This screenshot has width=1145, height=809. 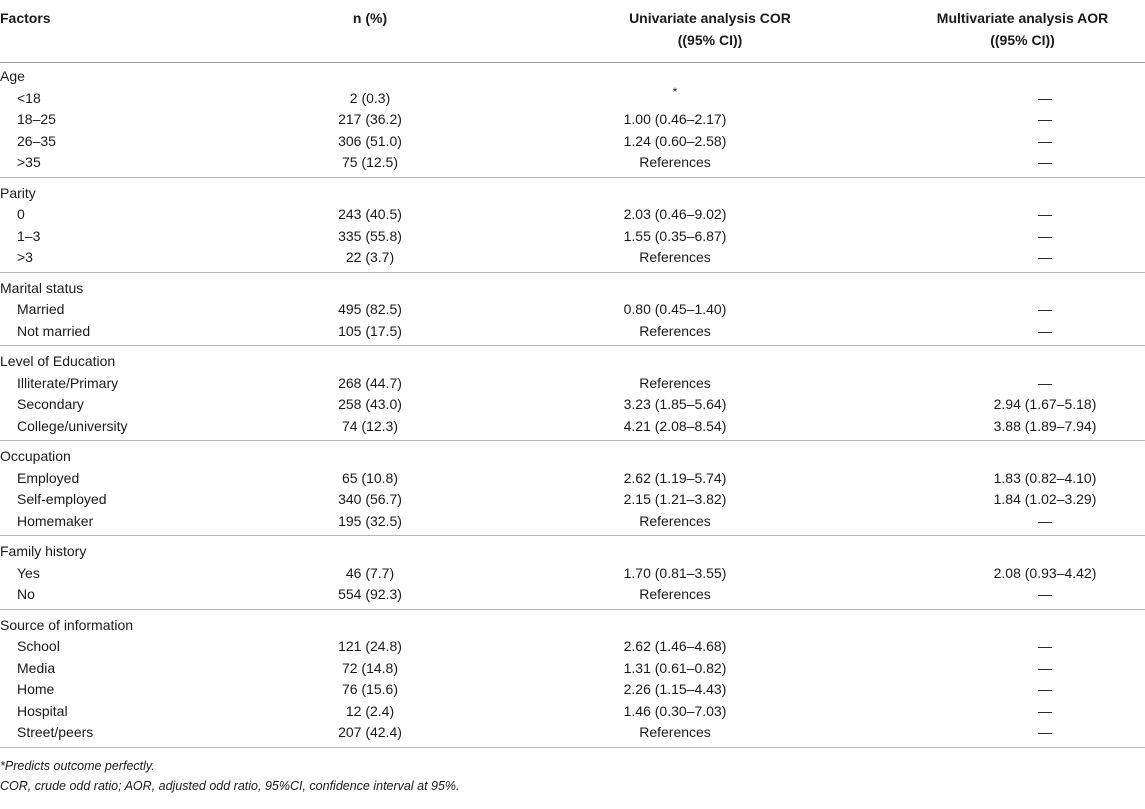 What do you see at coordinates (572, 362) in the screenshot?
I see `group-label-row: Level of Education` at bounding box center [572, 362].